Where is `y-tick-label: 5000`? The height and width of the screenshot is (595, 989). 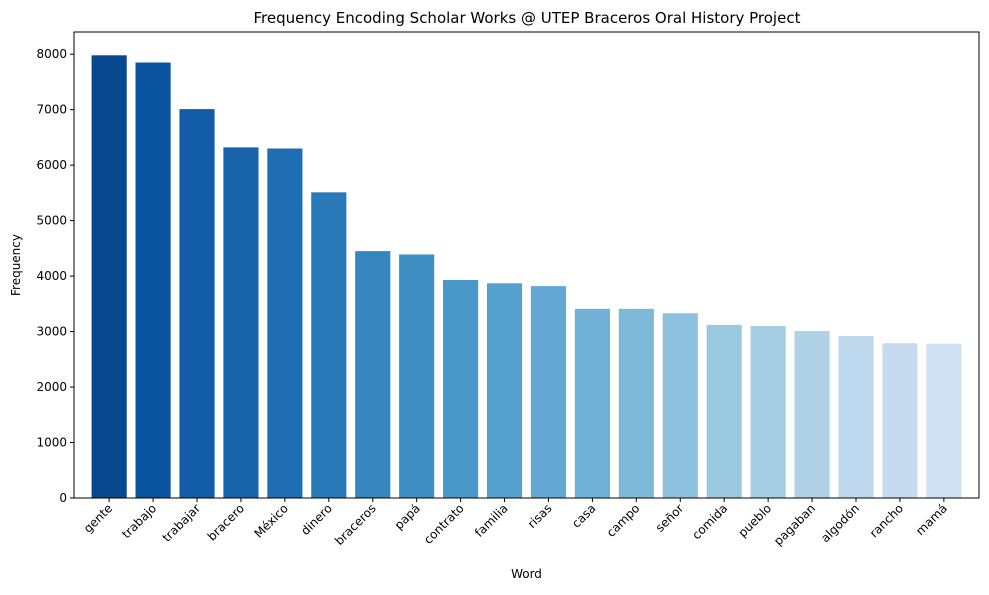
y-tick-label: 5000 is located at coordinates (51, 221).